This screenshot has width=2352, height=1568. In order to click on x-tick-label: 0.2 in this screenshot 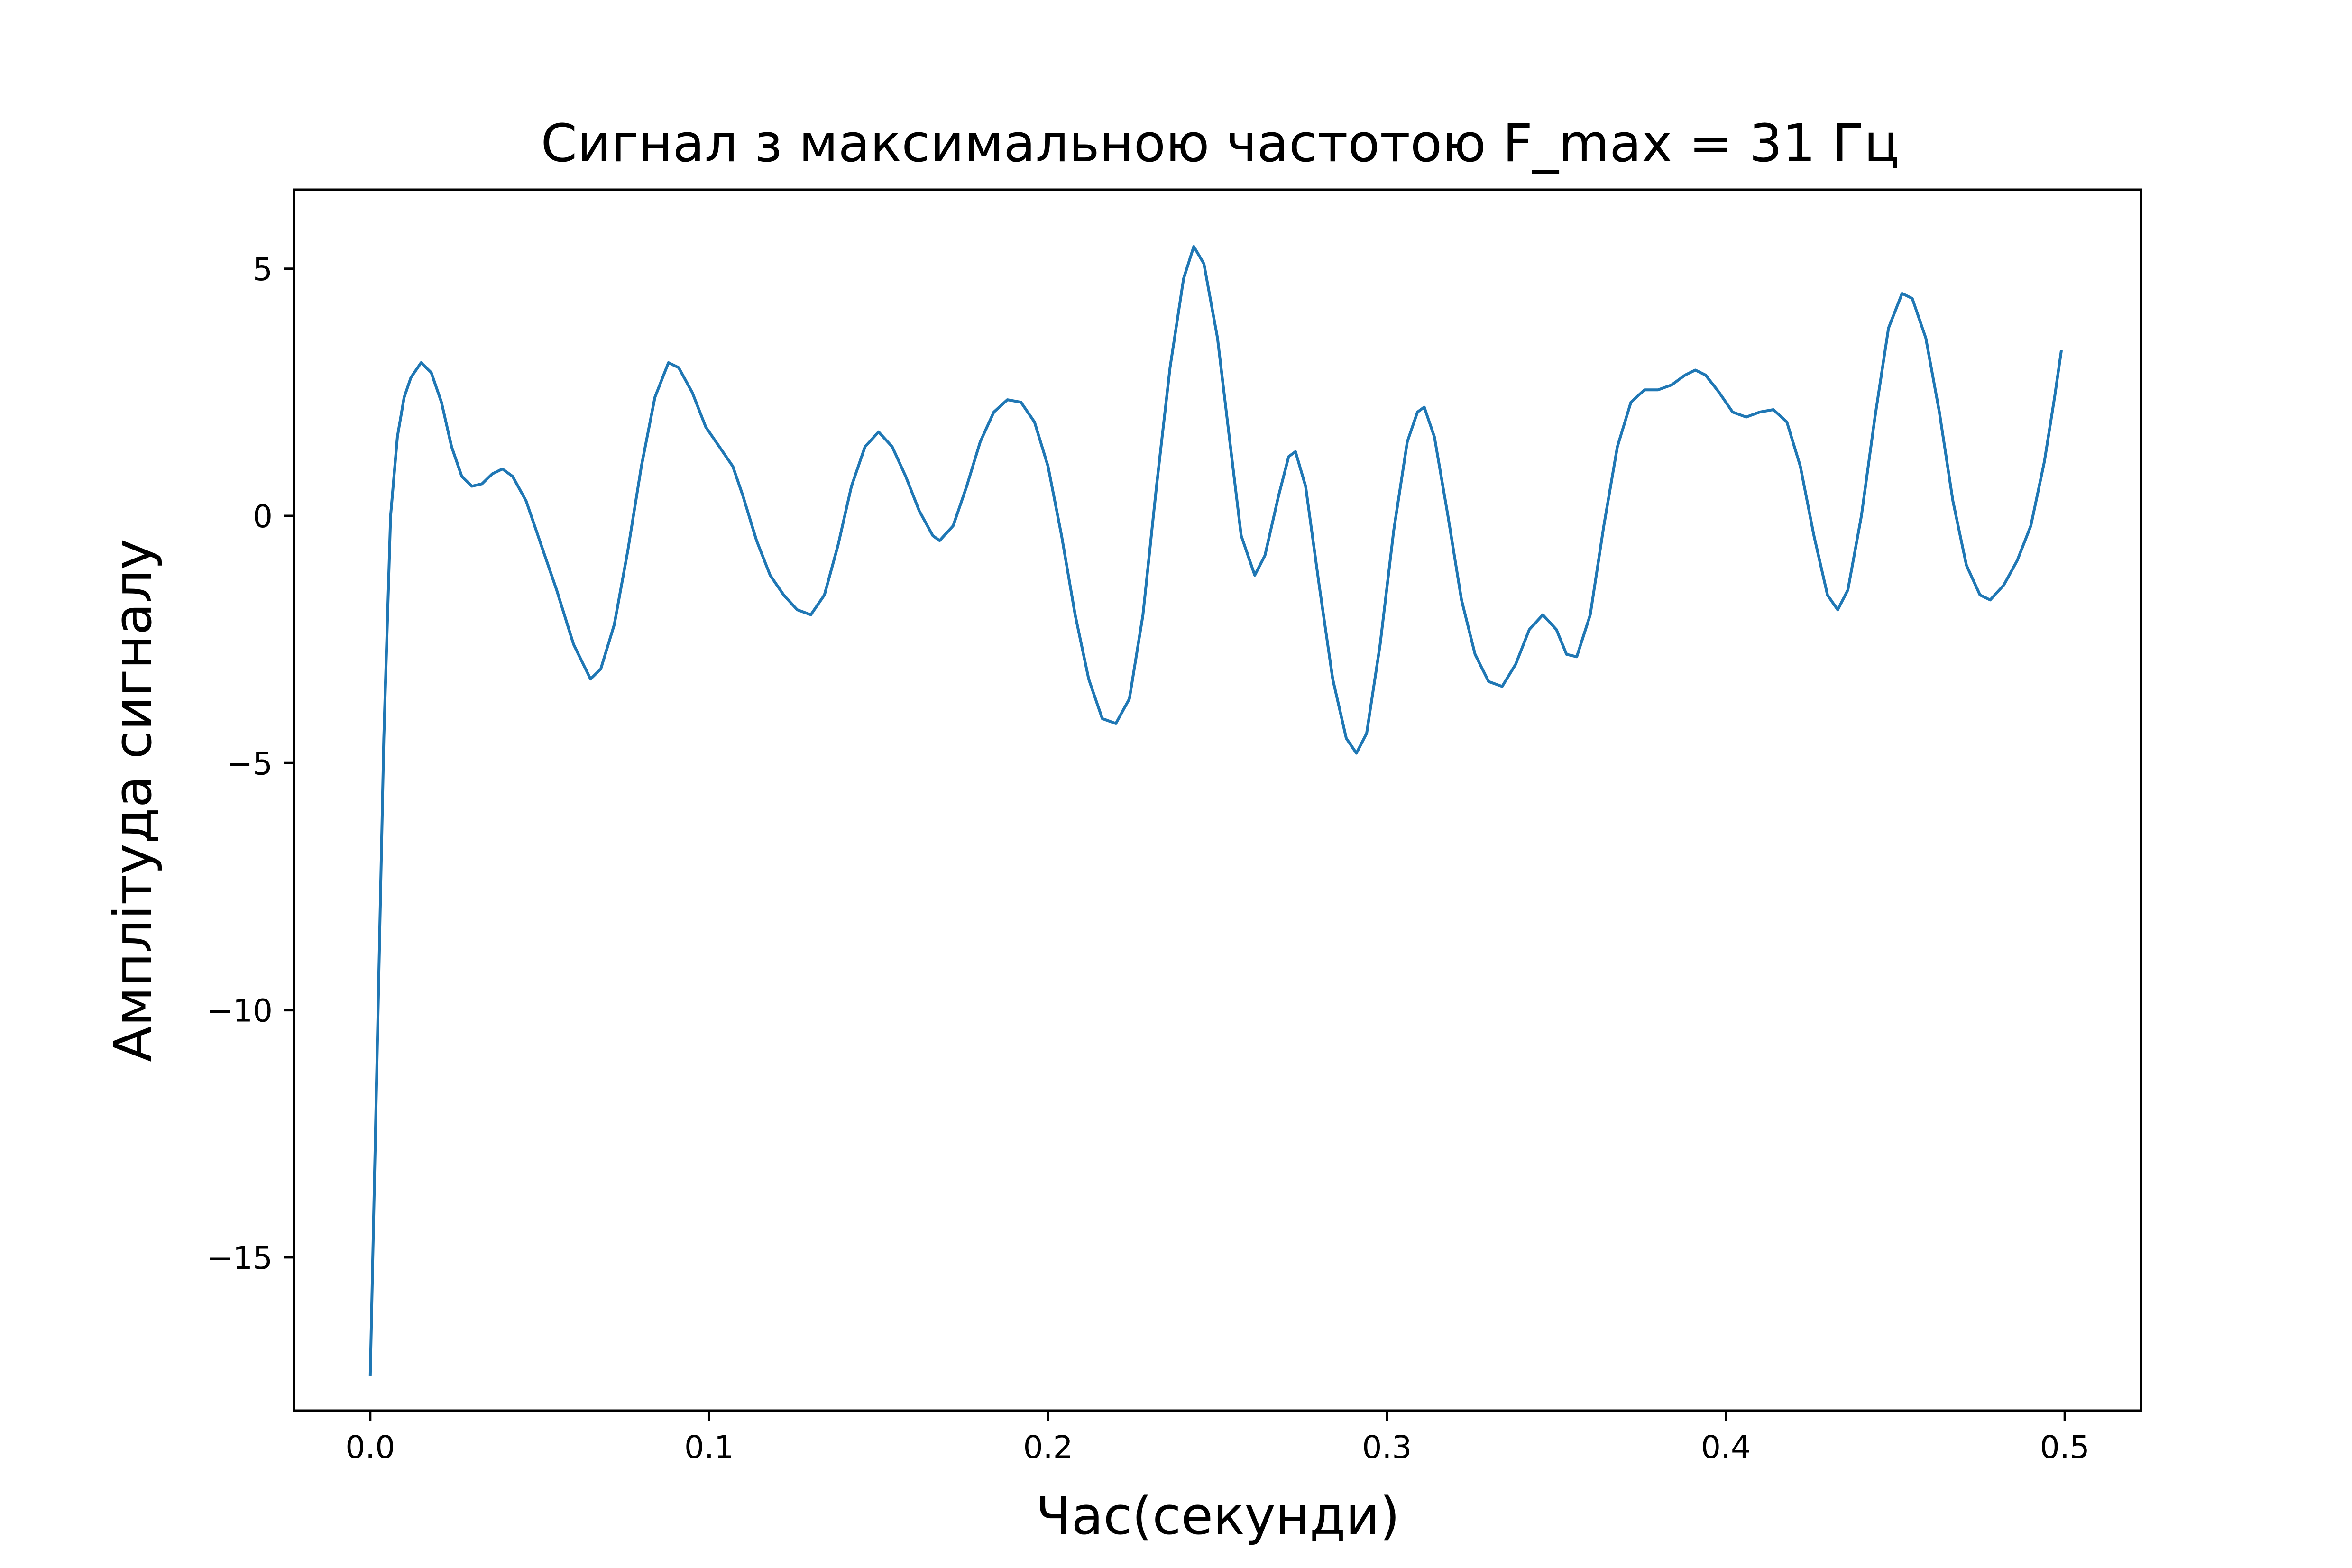, I will do `click(1048, 1447)`.